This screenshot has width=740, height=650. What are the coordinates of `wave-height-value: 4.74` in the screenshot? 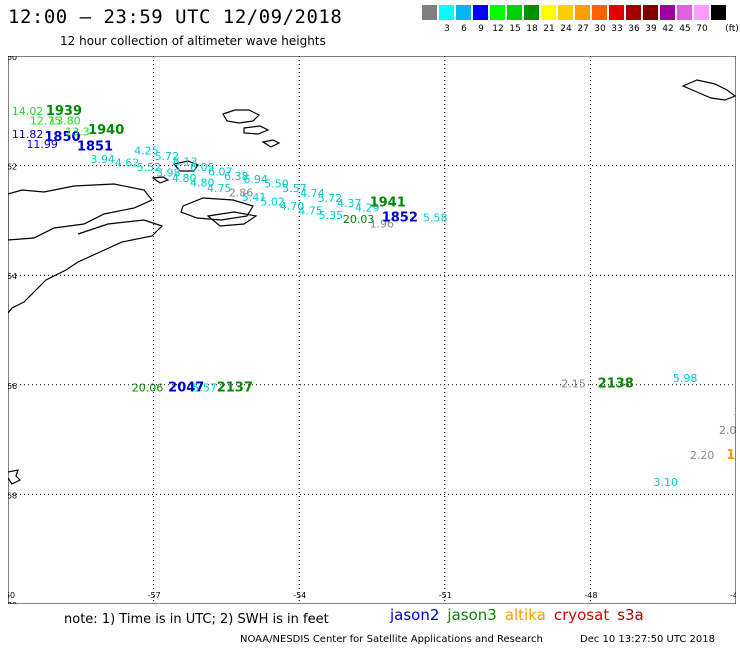 It's located at (312, 193).